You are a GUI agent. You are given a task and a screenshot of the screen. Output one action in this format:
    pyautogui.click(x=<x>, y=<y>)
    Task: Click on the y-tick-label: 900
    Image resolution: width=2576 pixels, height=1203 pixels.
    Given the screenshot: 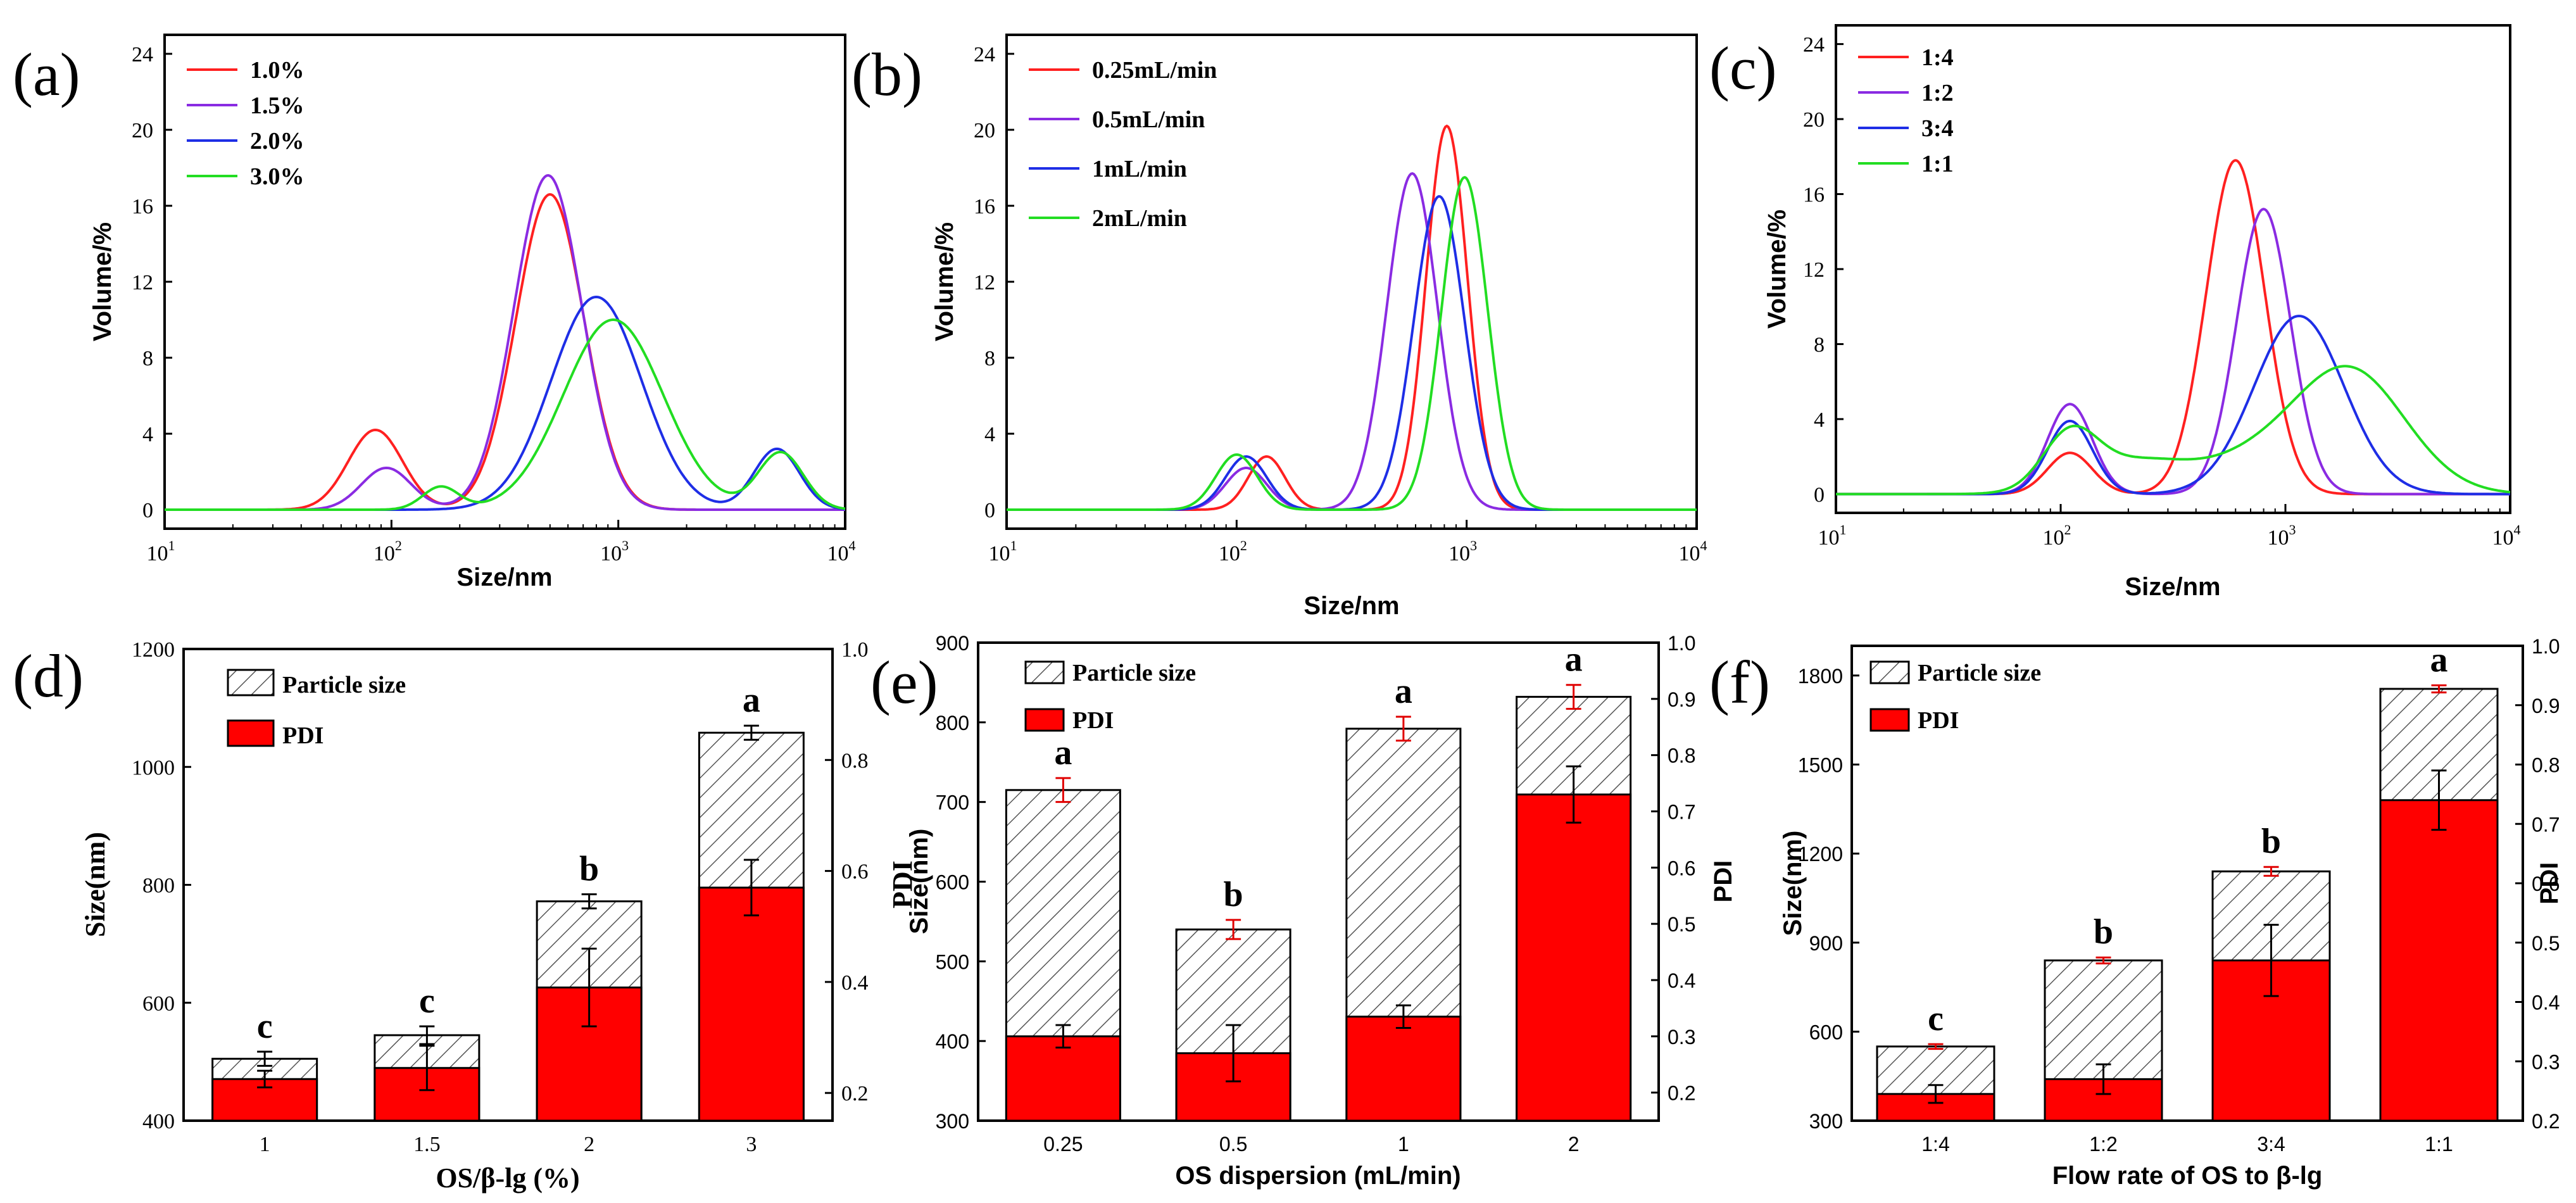 What is the action you would take?
    pyautogui.click(x=952, y=644)
    